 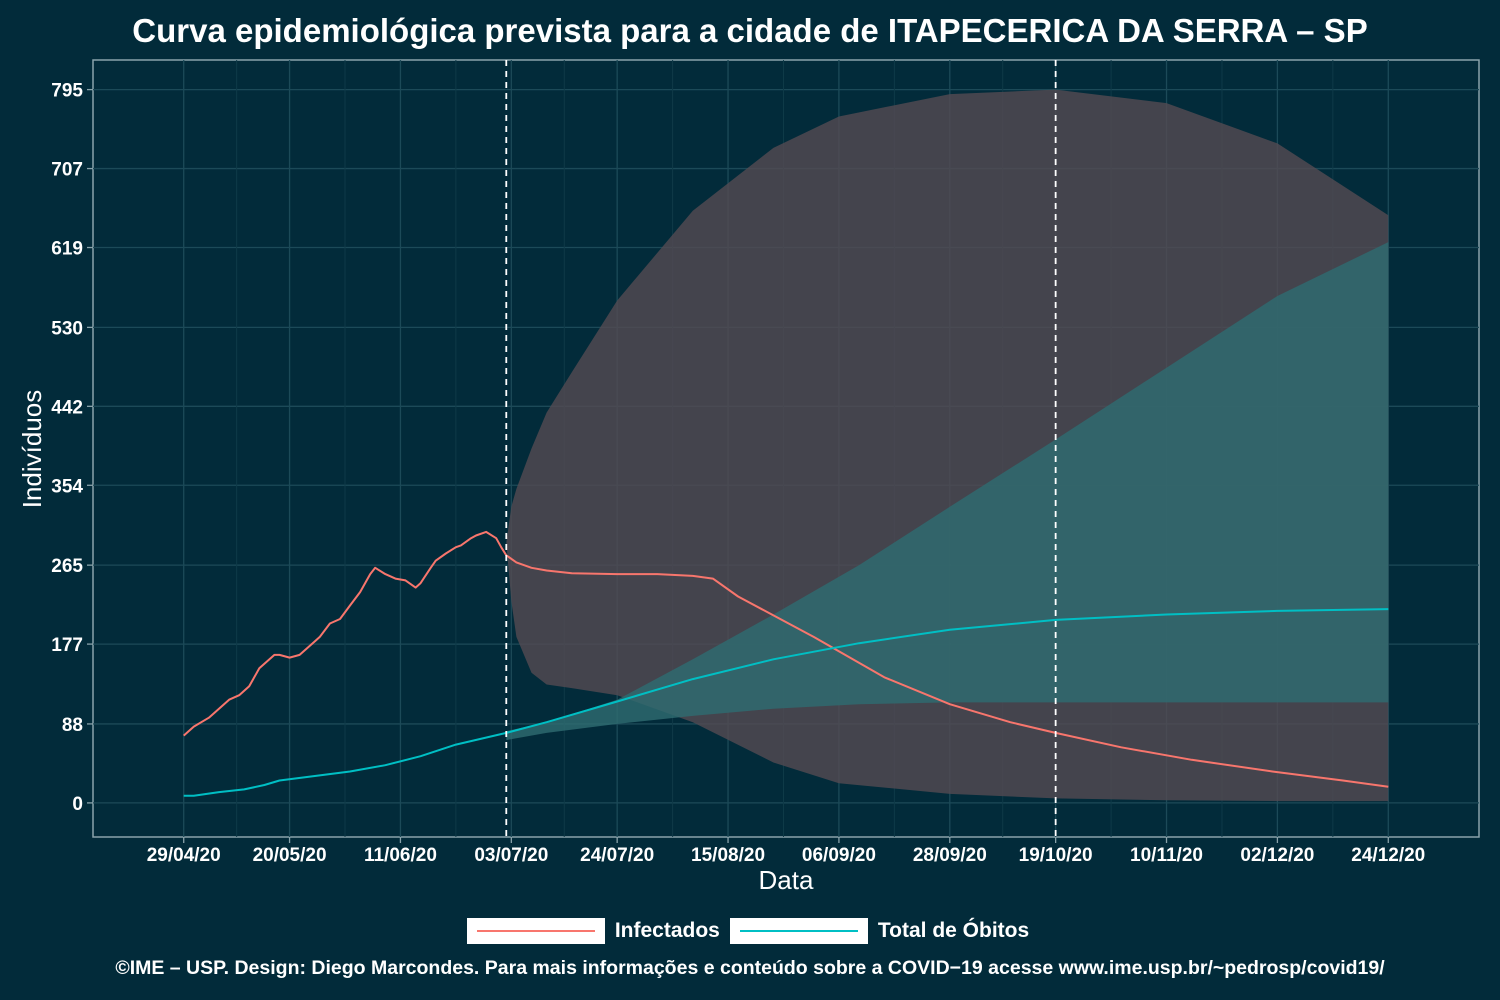 What do you see at coordinates (511, 855) in the screenshot?
I see `x-tick-label: 03/07/20` at bounding box center [511, 855].